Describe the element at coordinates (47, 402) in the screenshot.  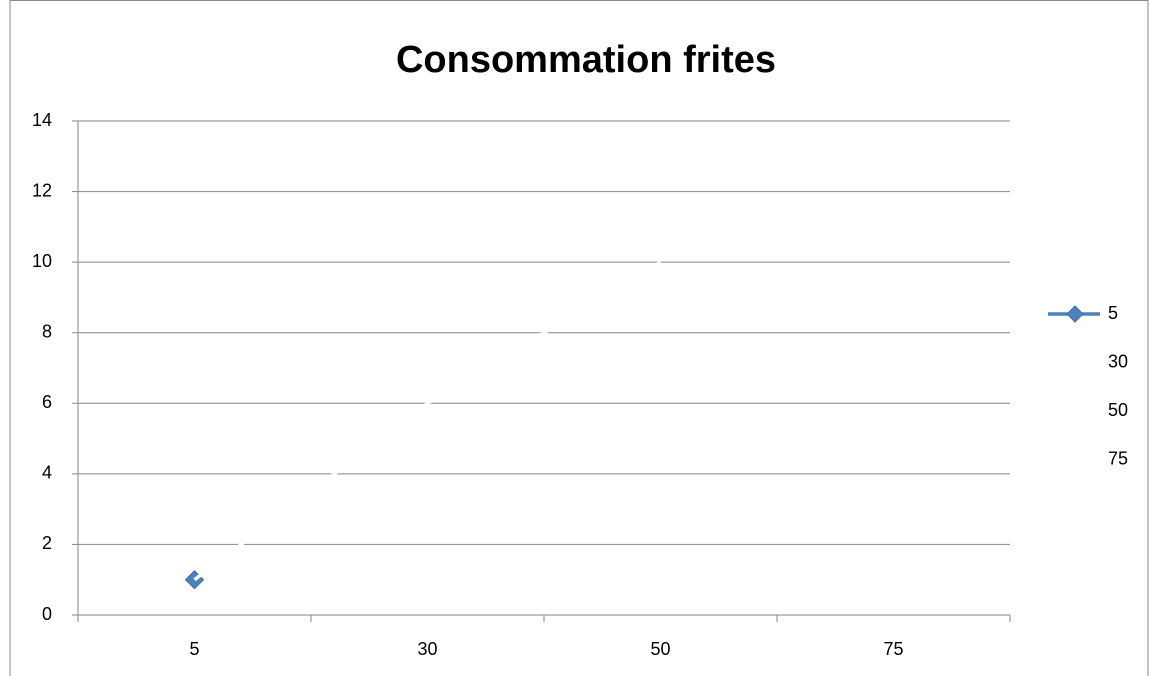
I see `y-tick-label: 6` at that location.